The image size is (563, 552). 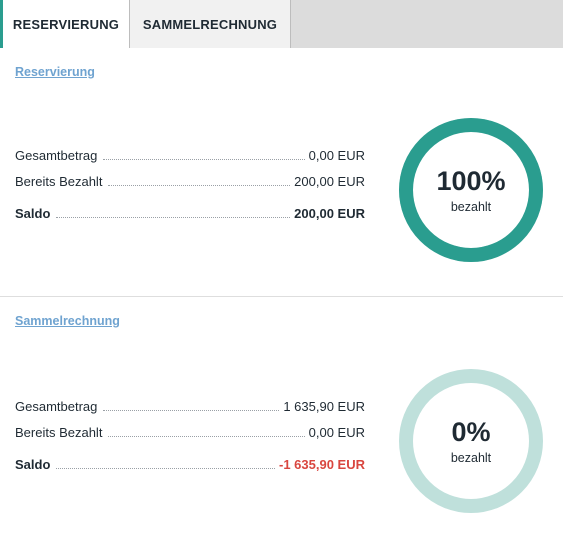 What do you see at coordinates (329, 213) in the screenshot?
I see `saldo-value: 200,00 EUR` at bounding box center [329, 213].